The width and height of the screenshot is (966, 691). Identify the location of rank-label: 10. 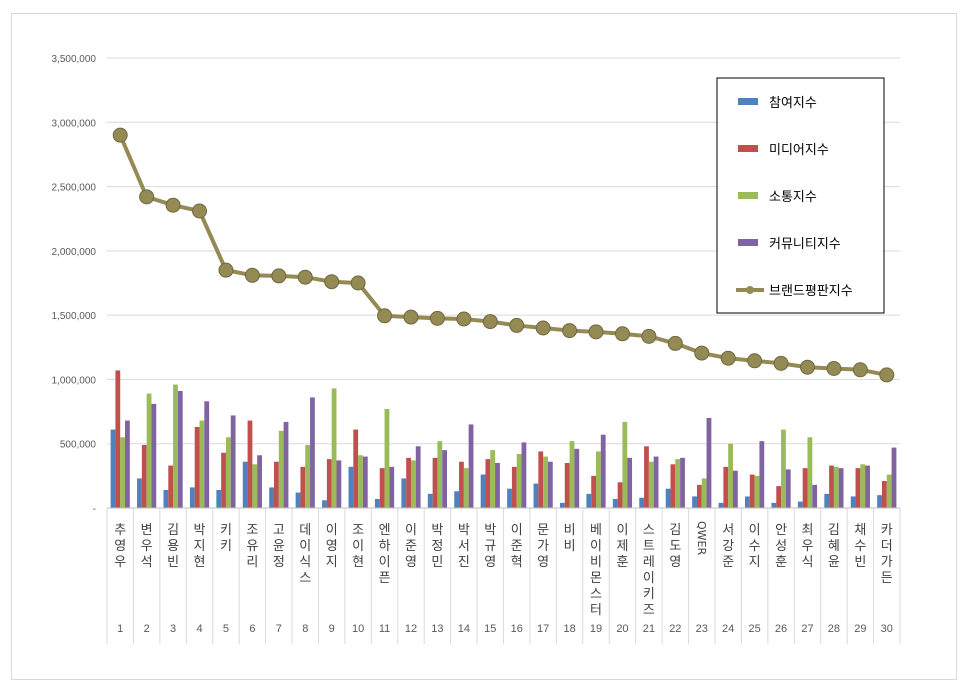
(358, 629).